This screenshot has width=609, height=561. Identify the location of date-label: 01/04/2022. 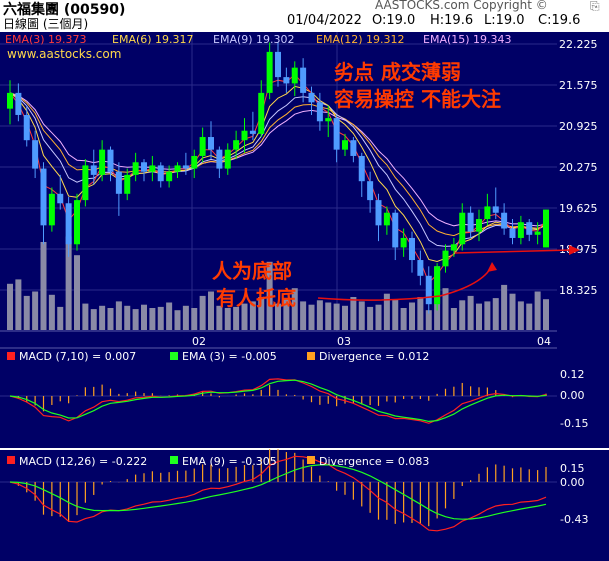
(324, 20).